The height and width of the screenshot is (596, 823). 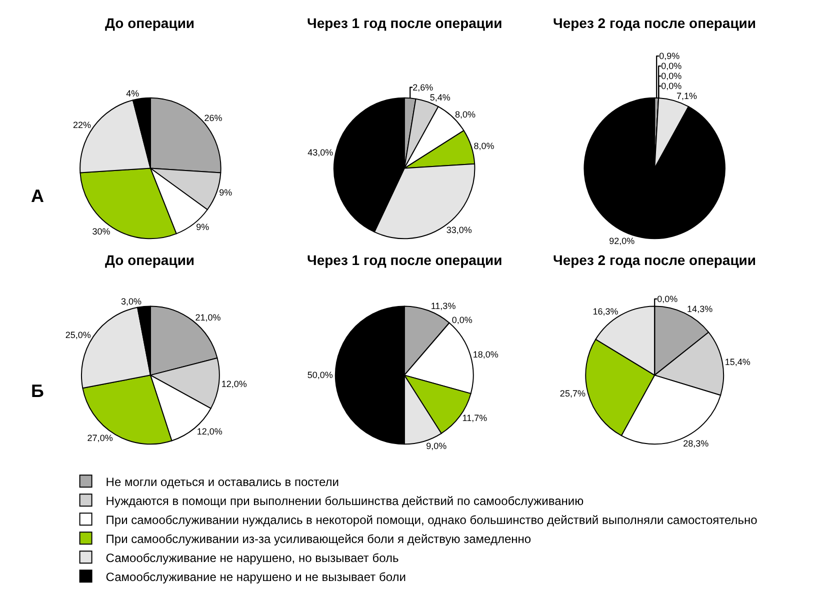 I want to click on data-label: 33,0%, so click(x=459, y=229).